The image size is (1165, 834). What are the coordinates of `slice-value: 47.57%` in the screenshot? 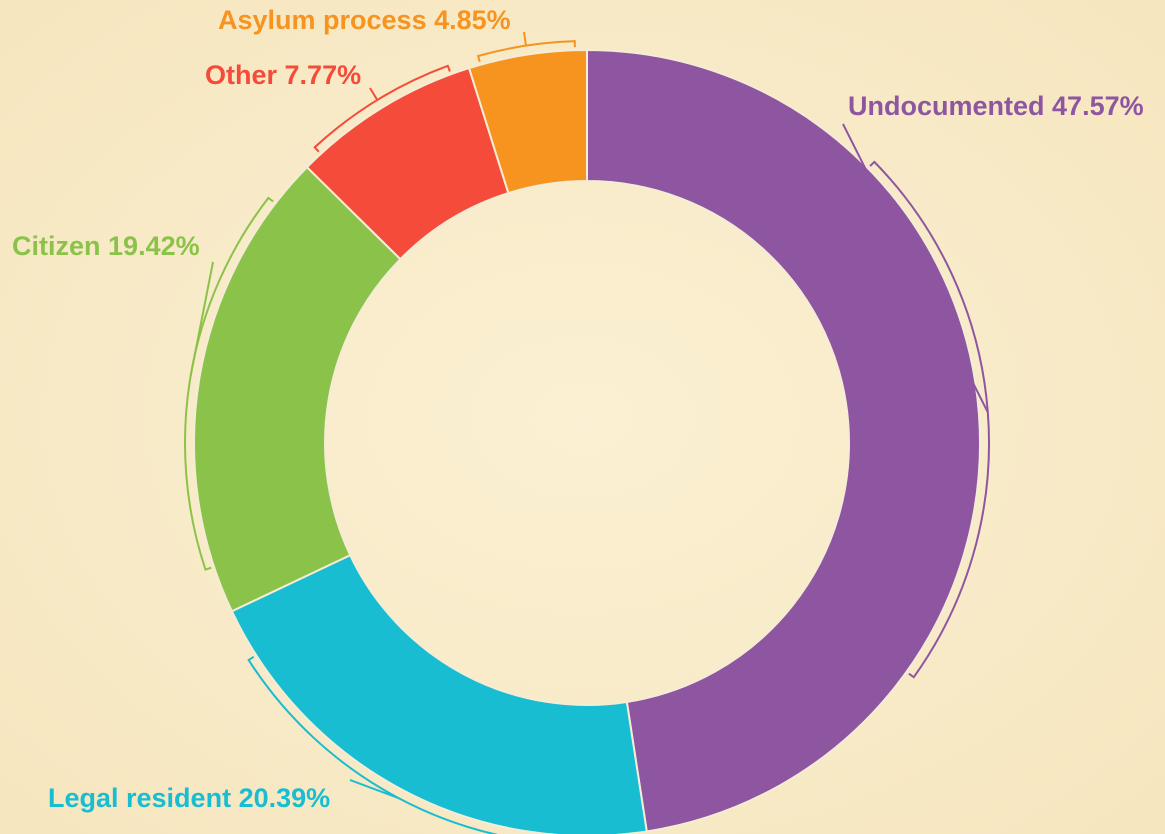 It's located at (1098, 106).